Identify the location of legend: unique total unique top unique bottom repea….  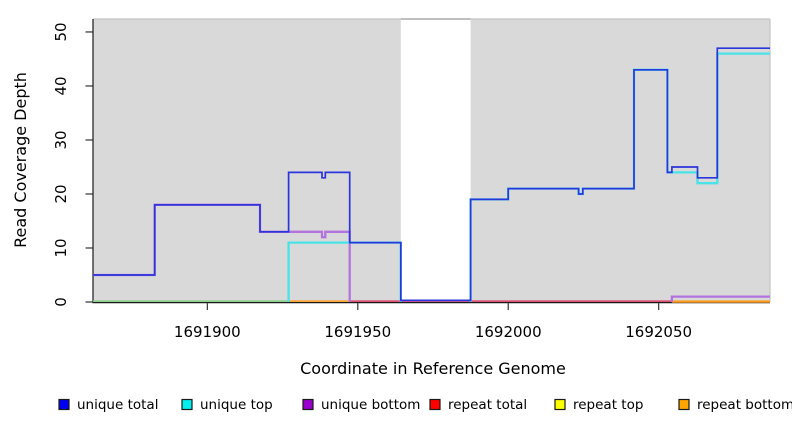
(425, 405).